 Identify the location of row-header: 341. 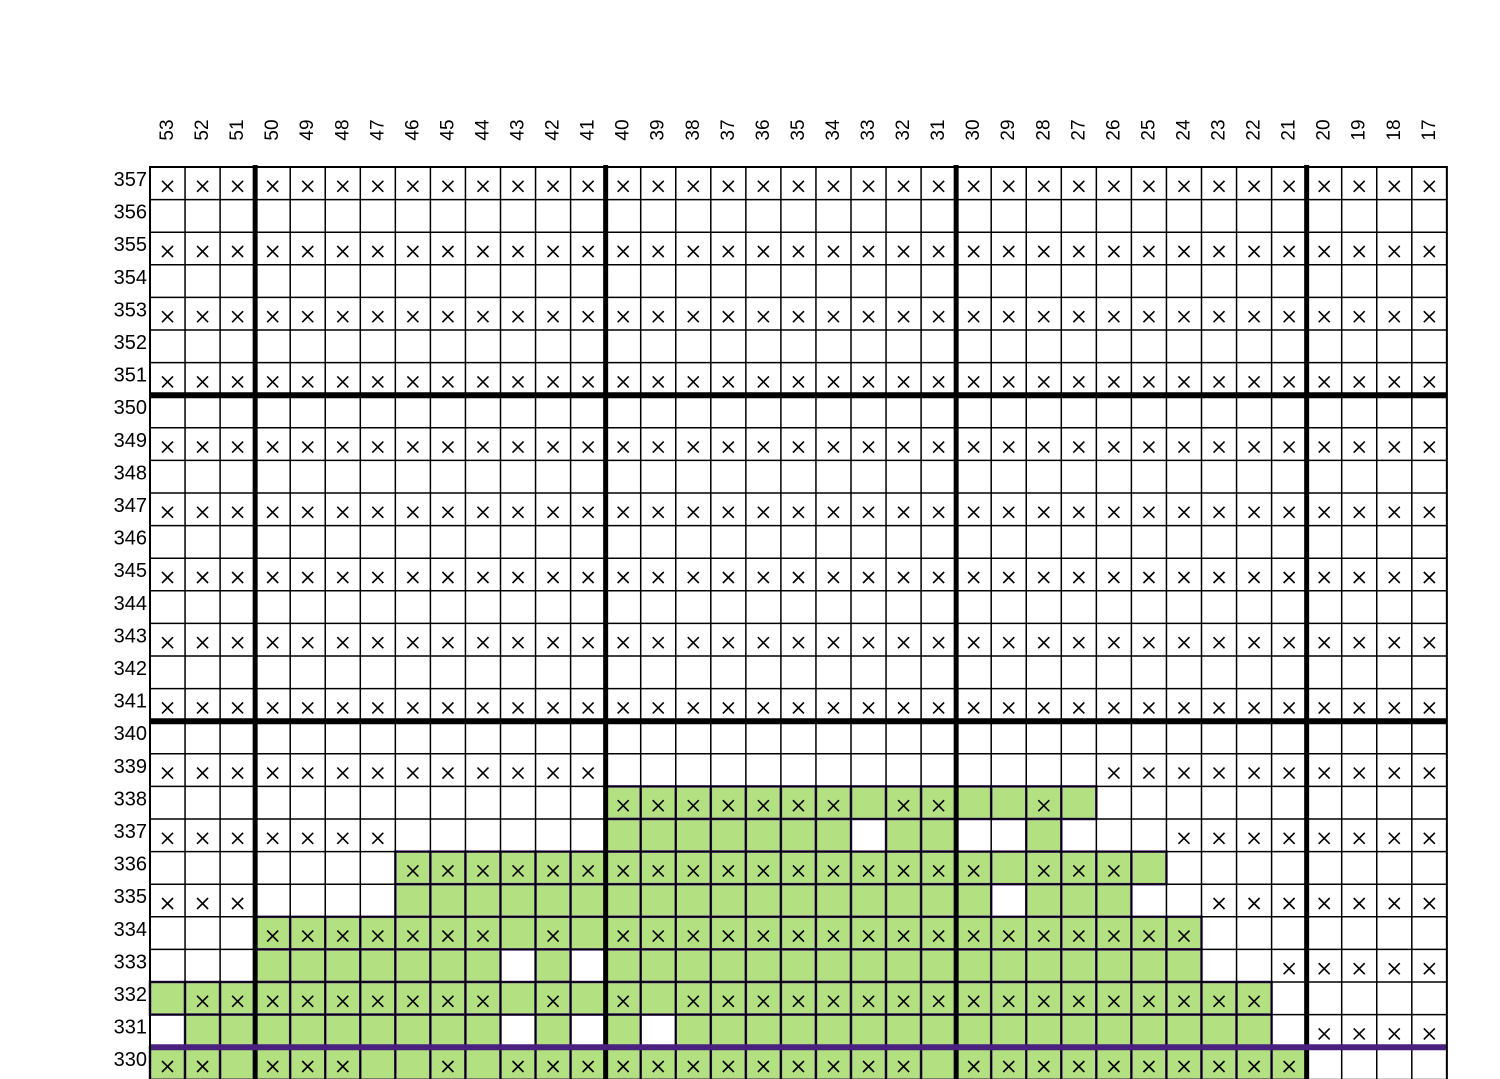
(130, 702).